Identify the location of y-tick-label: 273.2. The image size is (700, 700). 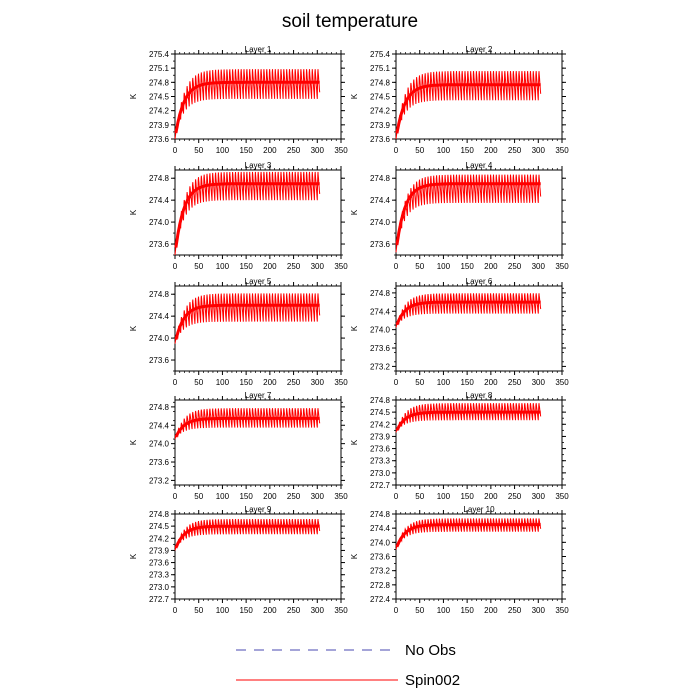
(159, 480).